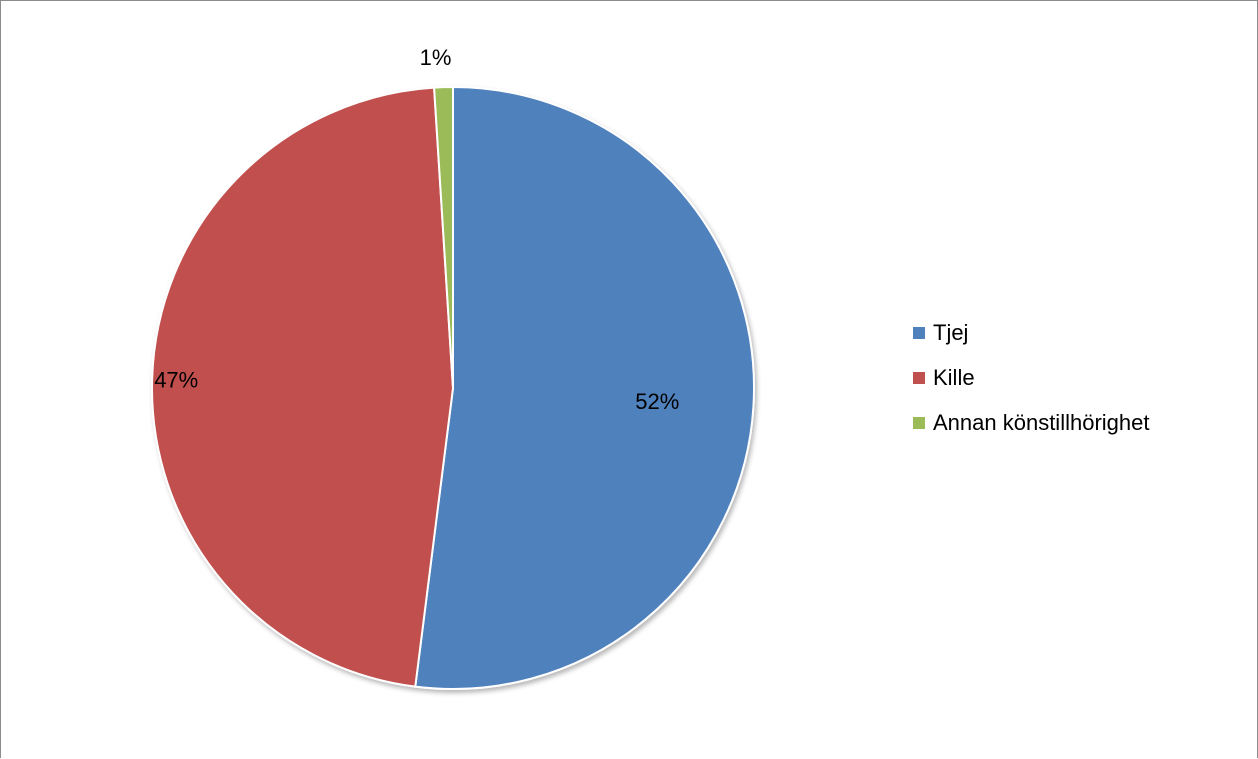  What do you see at coordinates (951, 332) in the screenshot?
I see `legend-label-tjej: Tjej` at bounding box center [951, 332].